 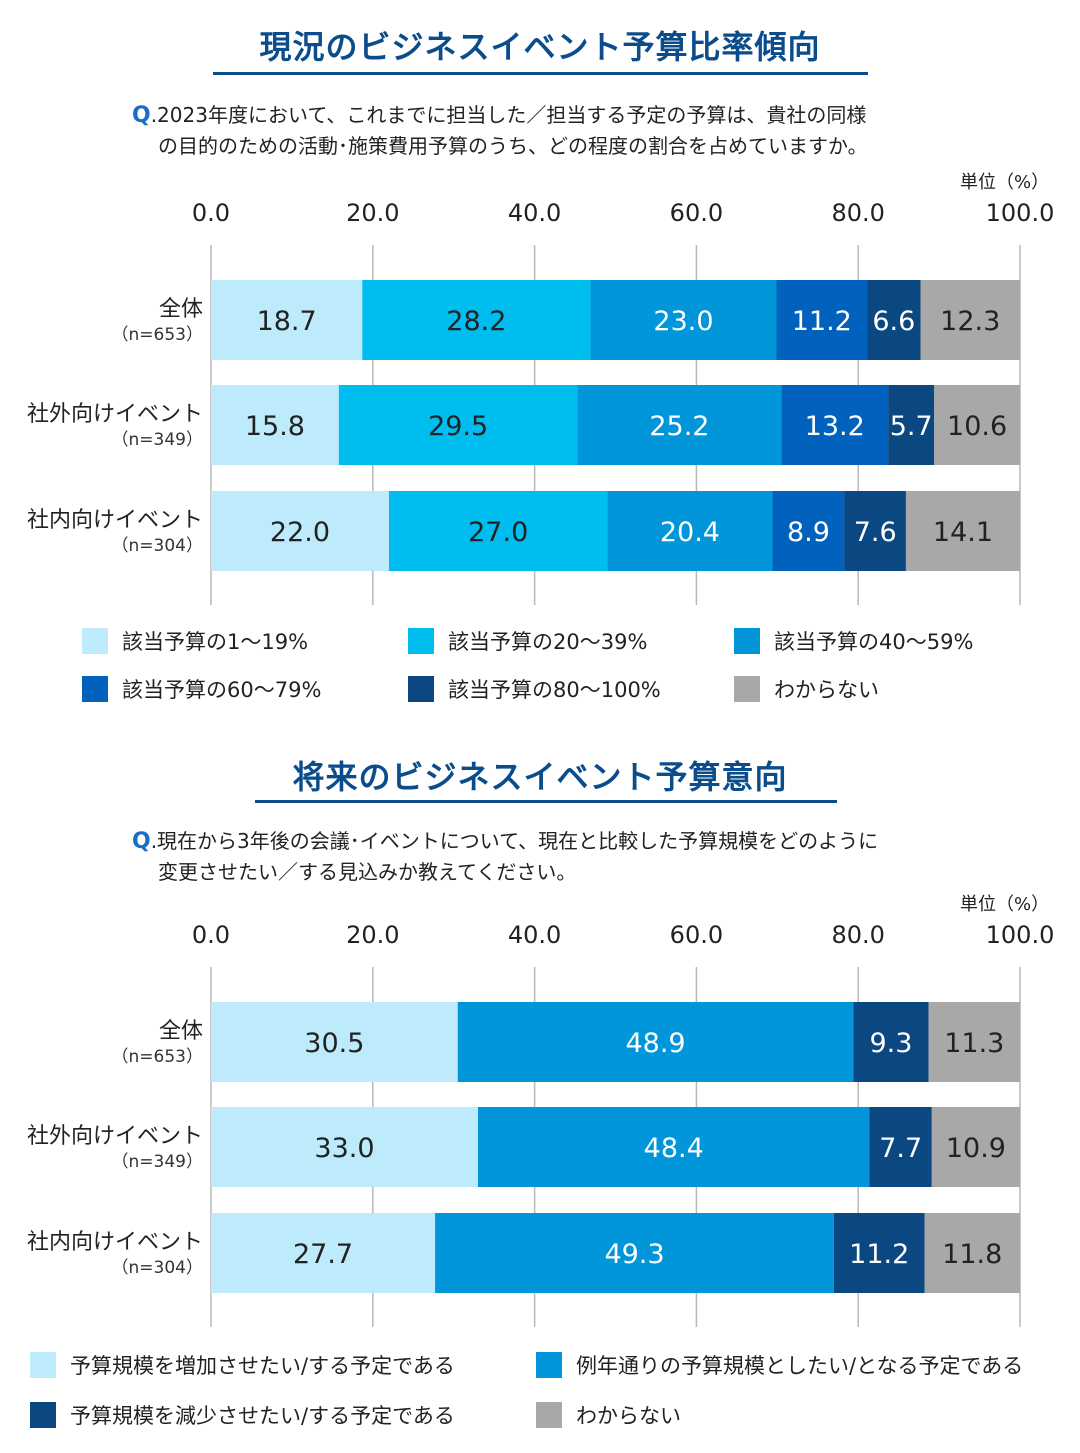 I want to click on chart1-question-line2: の目的のための活動･施策費用予算のうち、どの程度の割合を占めていますか。, so click(x=513, y=146).